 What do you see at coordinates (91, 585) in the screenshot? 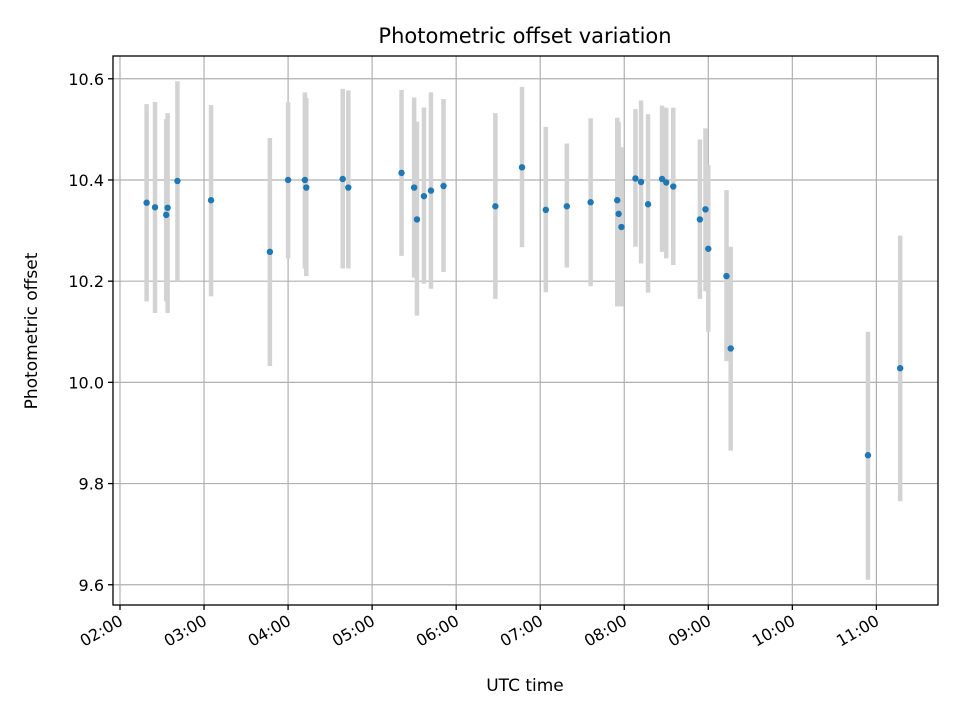
I see `y-tick-label: 9.6` at bounding box center [91, 585].